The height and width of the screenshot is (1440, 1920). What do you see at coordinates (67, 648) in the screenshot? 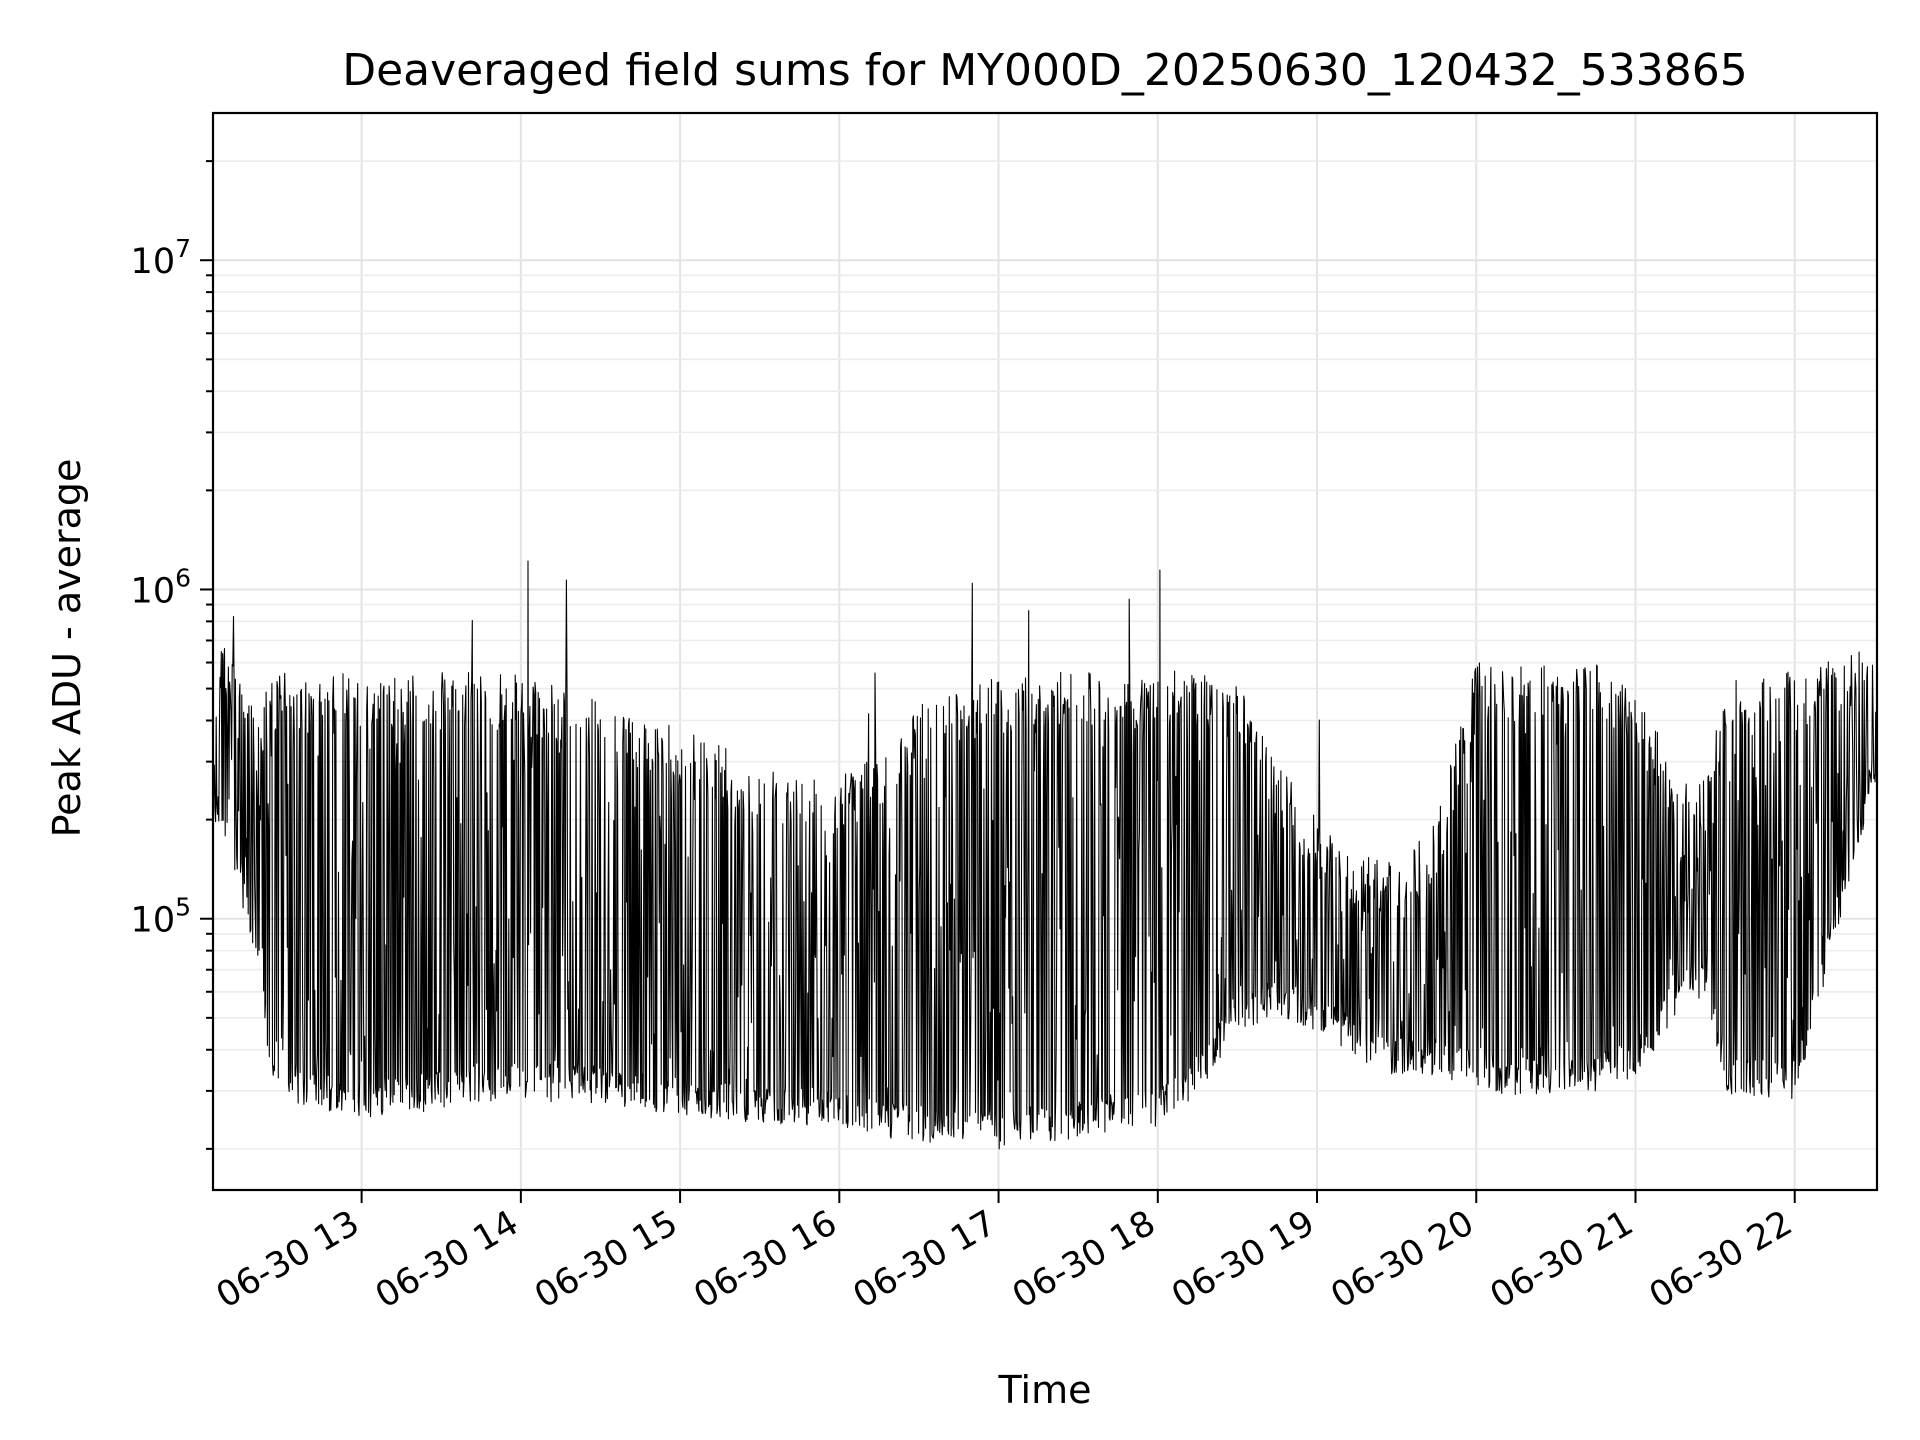
I see `y-axis-label: Peak ADU - average` at bounding box center [67, 648].